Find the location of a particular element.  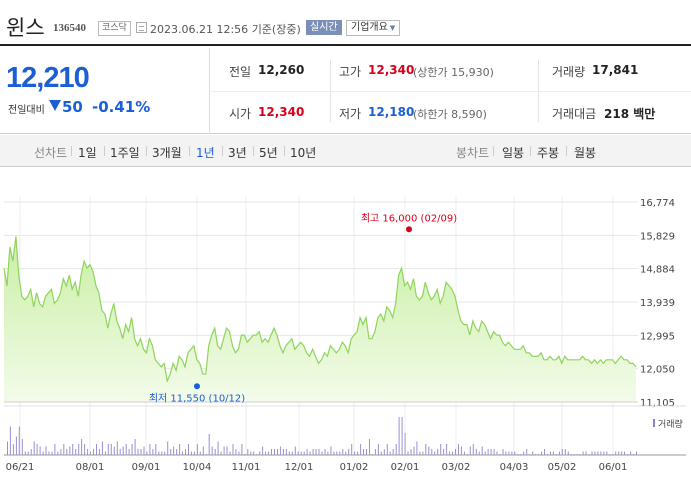

down-triangle-icon is located at coordinates (55, 105).